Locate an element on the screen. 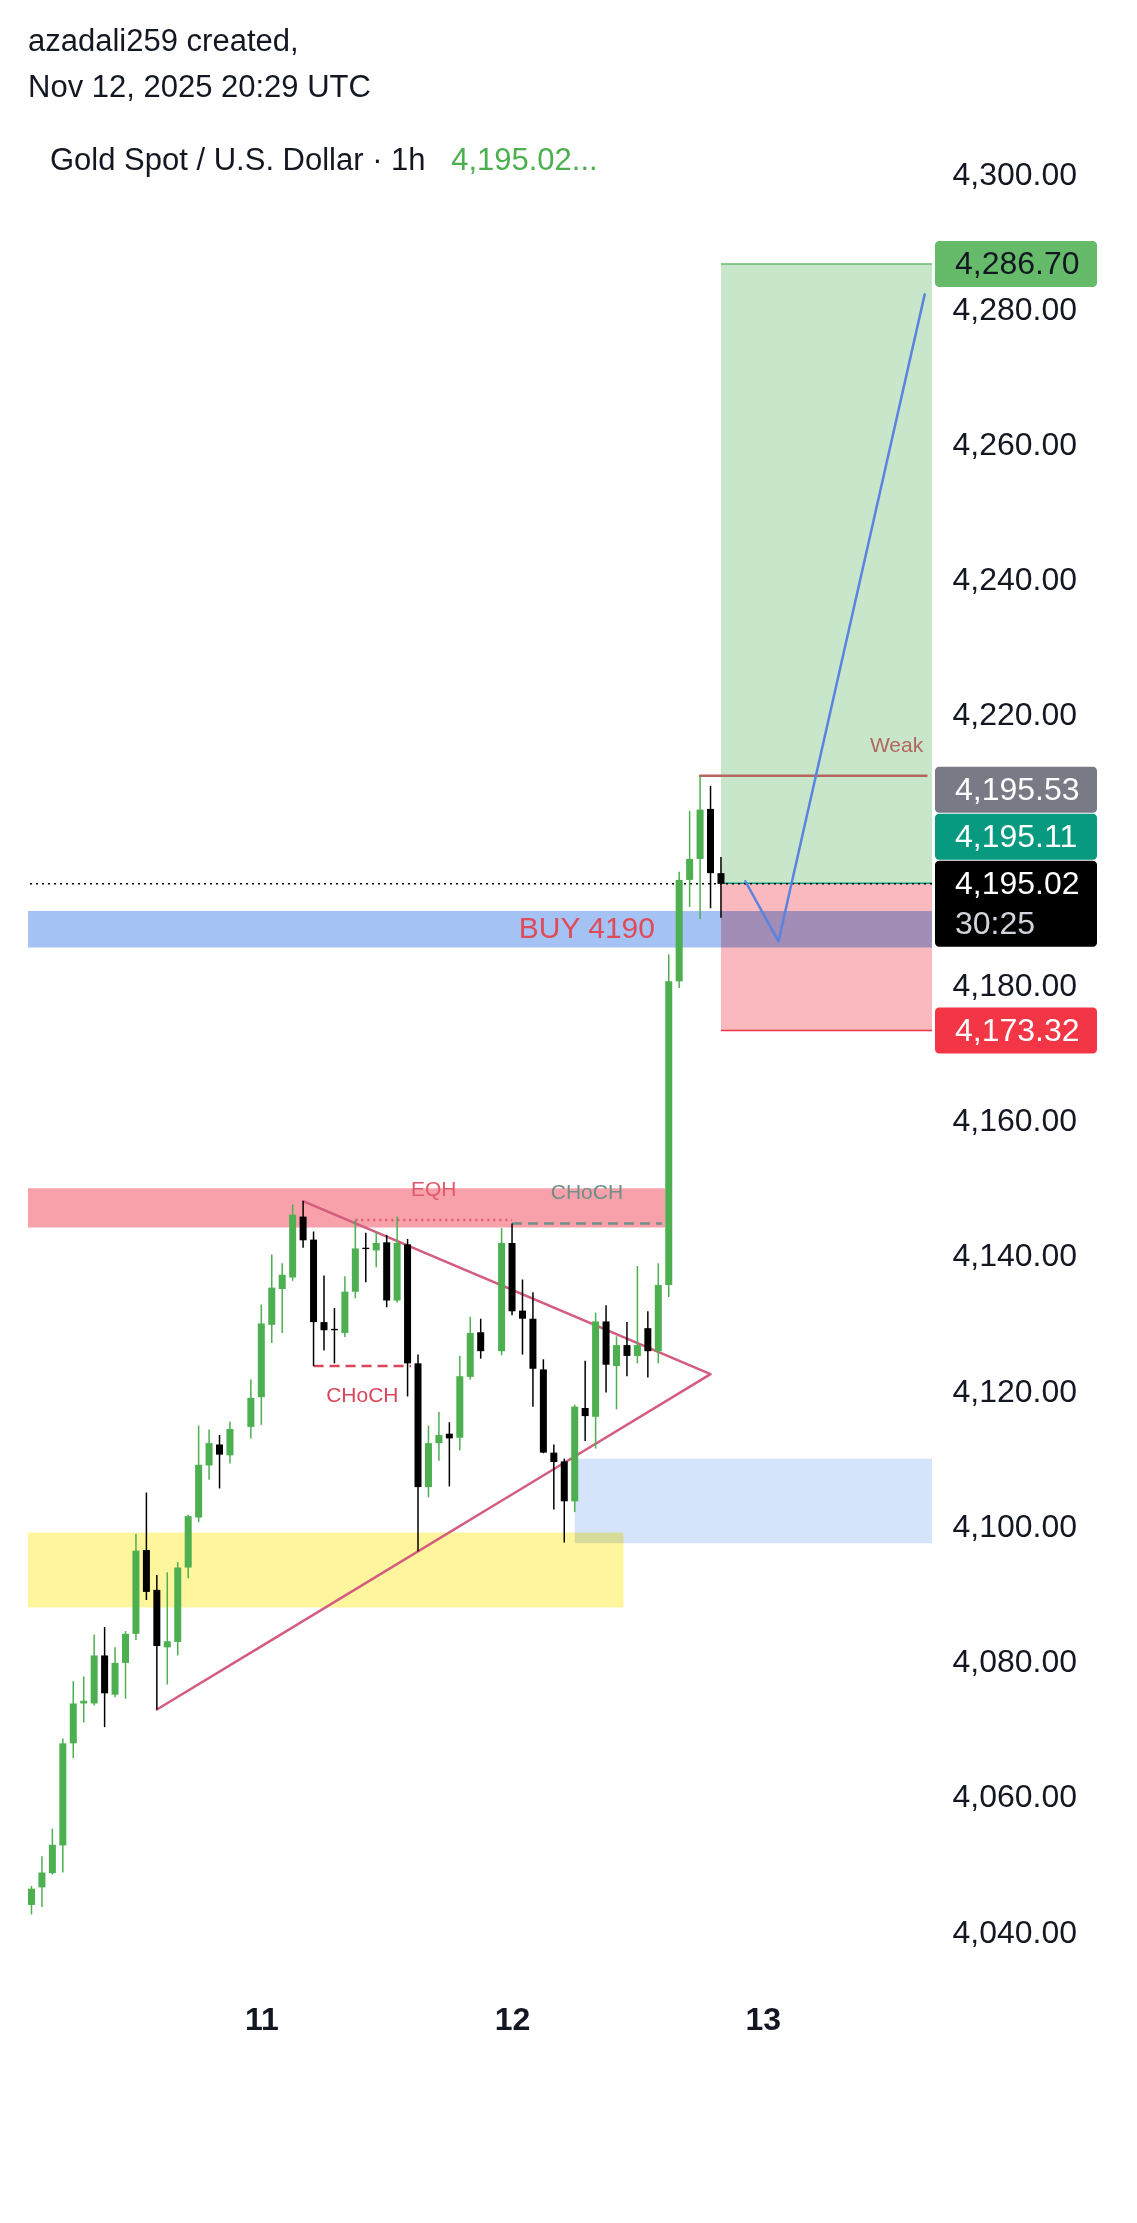 Image resolution: width=1137 pixels, height=2223 pixels. y-tick-label: 4,080.00 is located at coordinates (1015, 1661).